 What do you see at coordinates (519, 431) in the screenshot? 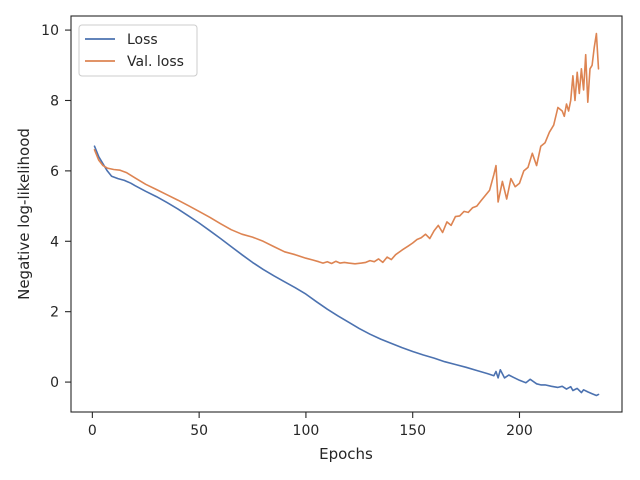
I see `x-tick-label: 200` at bounding box center [519, 431].